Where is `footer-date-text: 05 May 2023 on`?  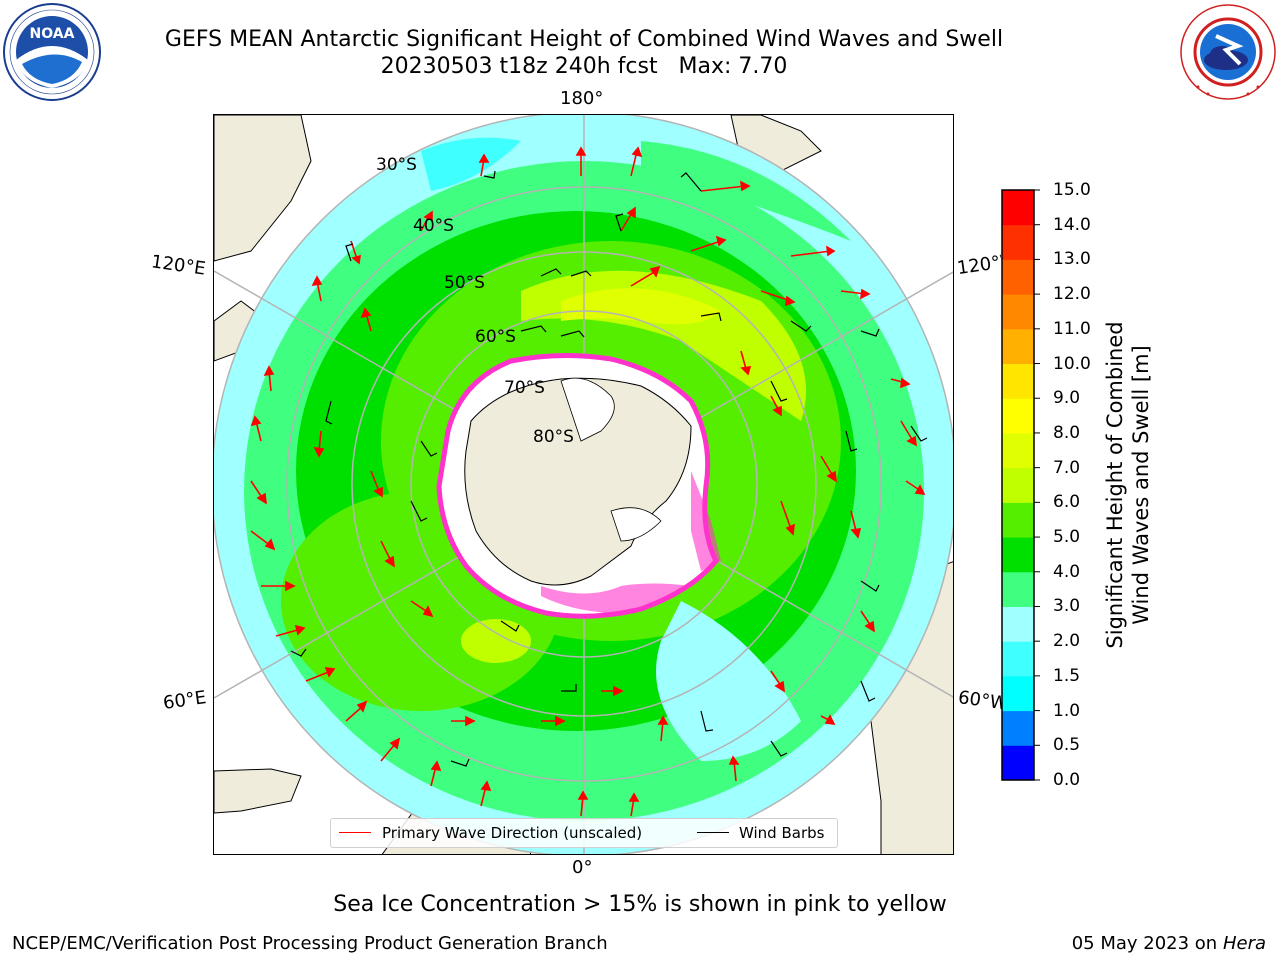 footer-date-text: 05 May 2023 on is located at coordinates (1144, 943).